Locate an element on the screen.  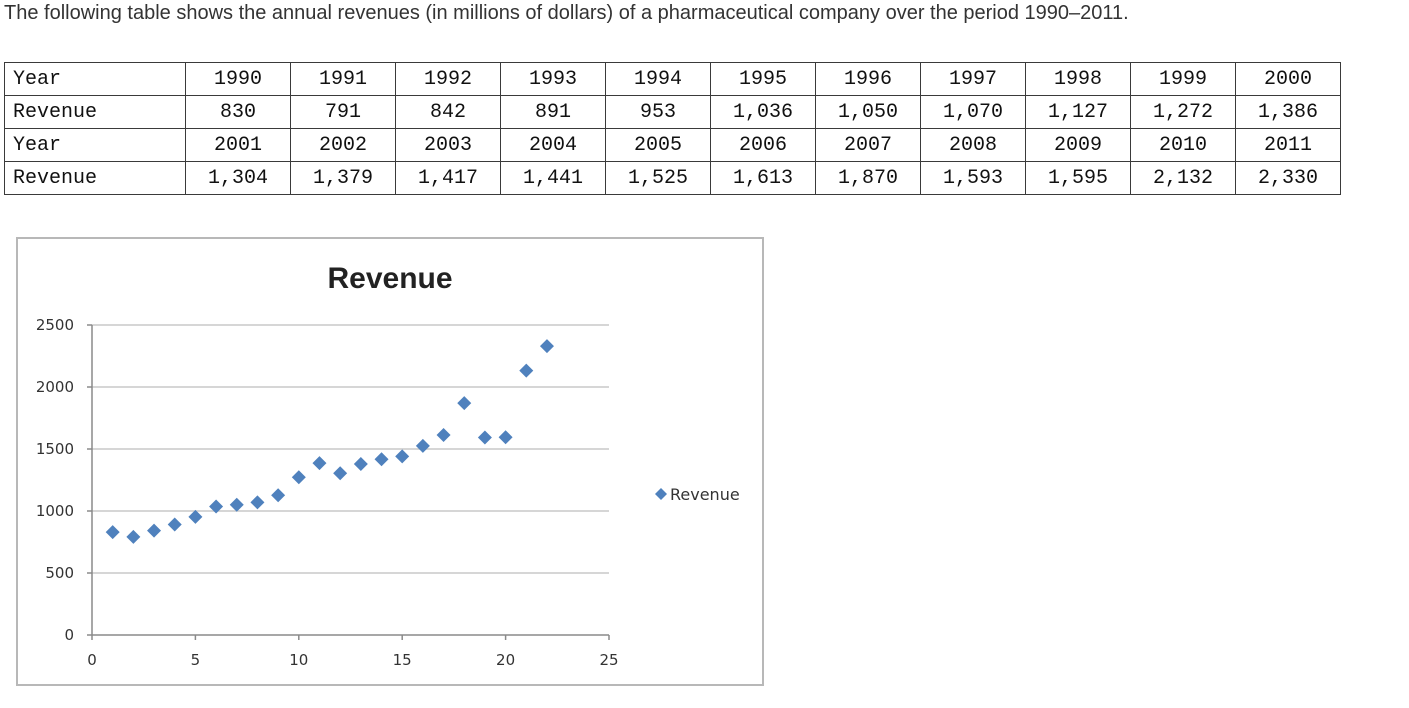
y-tick-label: 2000 is located at coordinates (55, 387).